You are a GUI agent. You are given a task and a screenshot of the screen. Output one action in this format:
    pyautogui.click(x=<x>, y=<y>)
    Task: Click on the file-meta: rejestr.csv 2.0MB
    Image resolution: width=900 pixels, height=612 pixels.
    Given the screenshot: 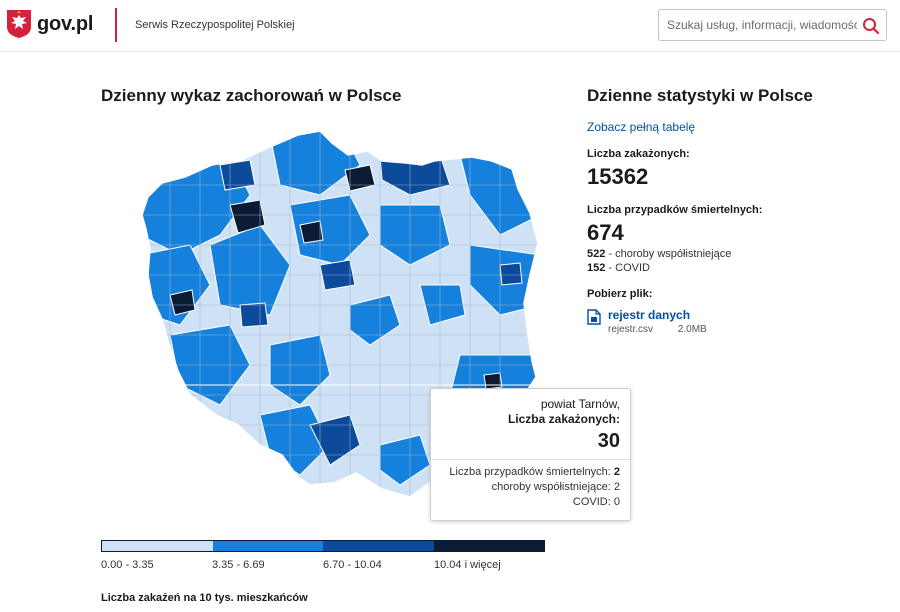 What is the action you would take?
    pyautogui.click(x=657, y=329)
    